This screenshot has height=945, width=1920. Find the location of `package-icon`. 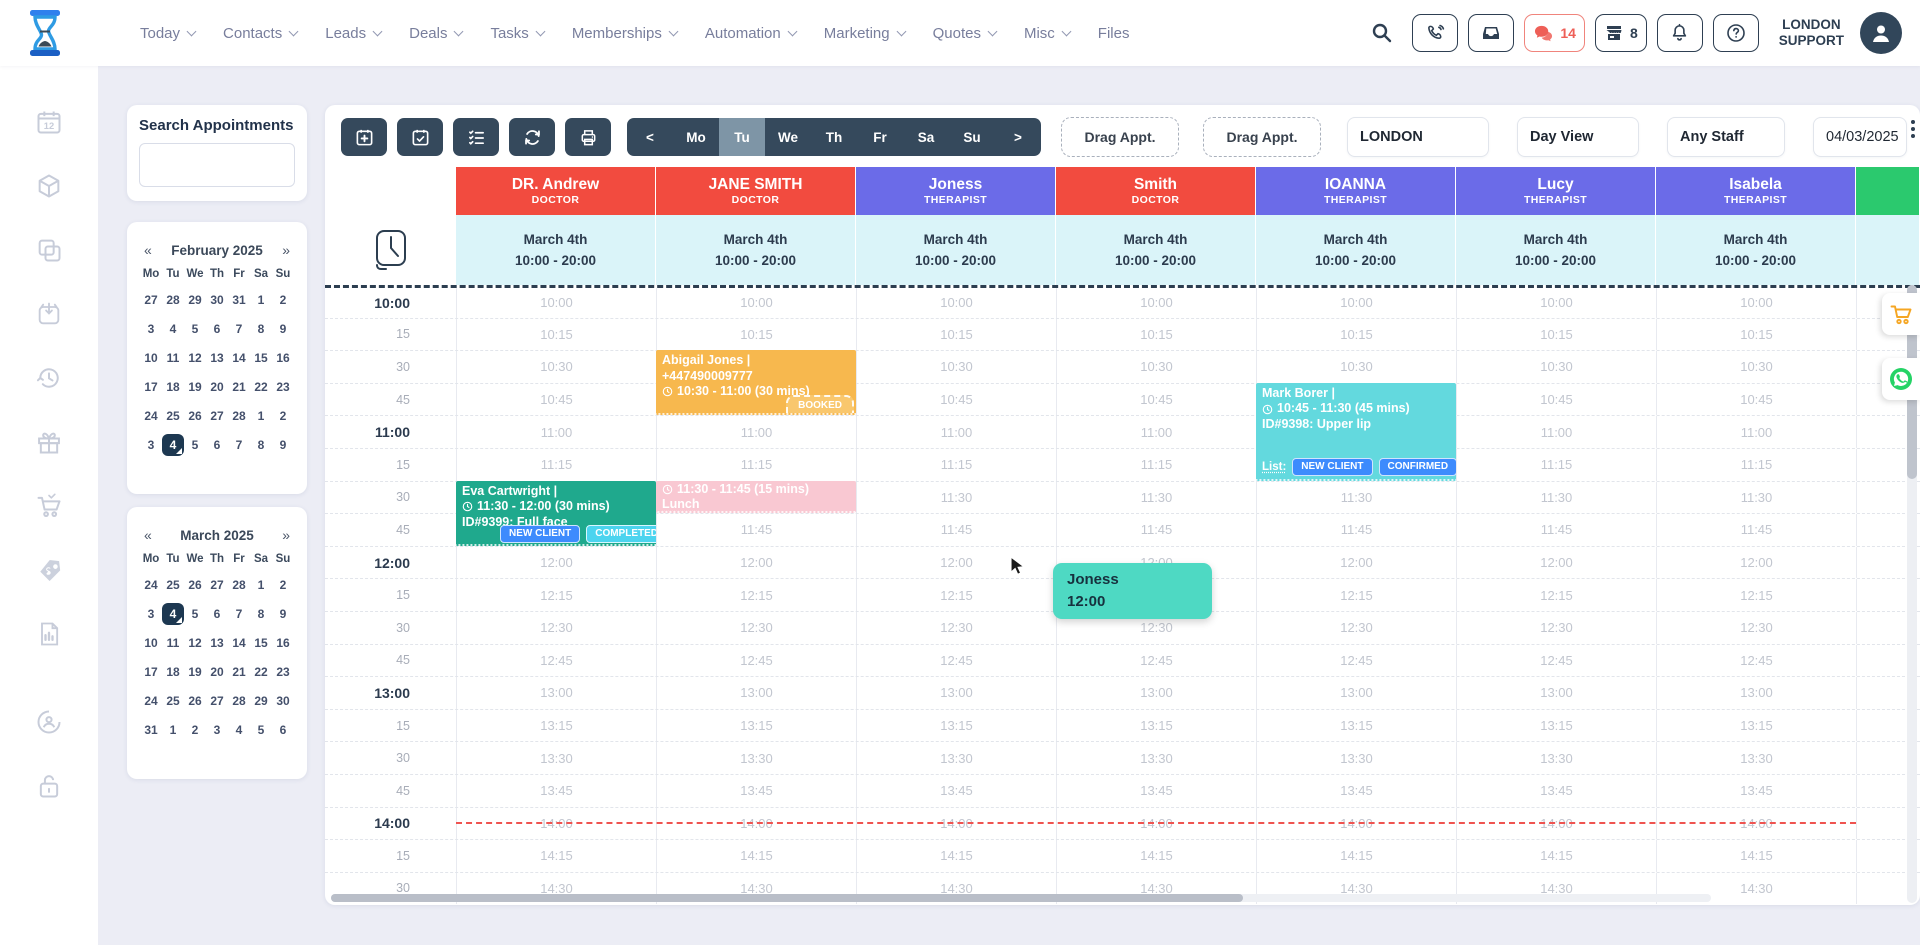

package-icon is located at coordinates (49, 186).